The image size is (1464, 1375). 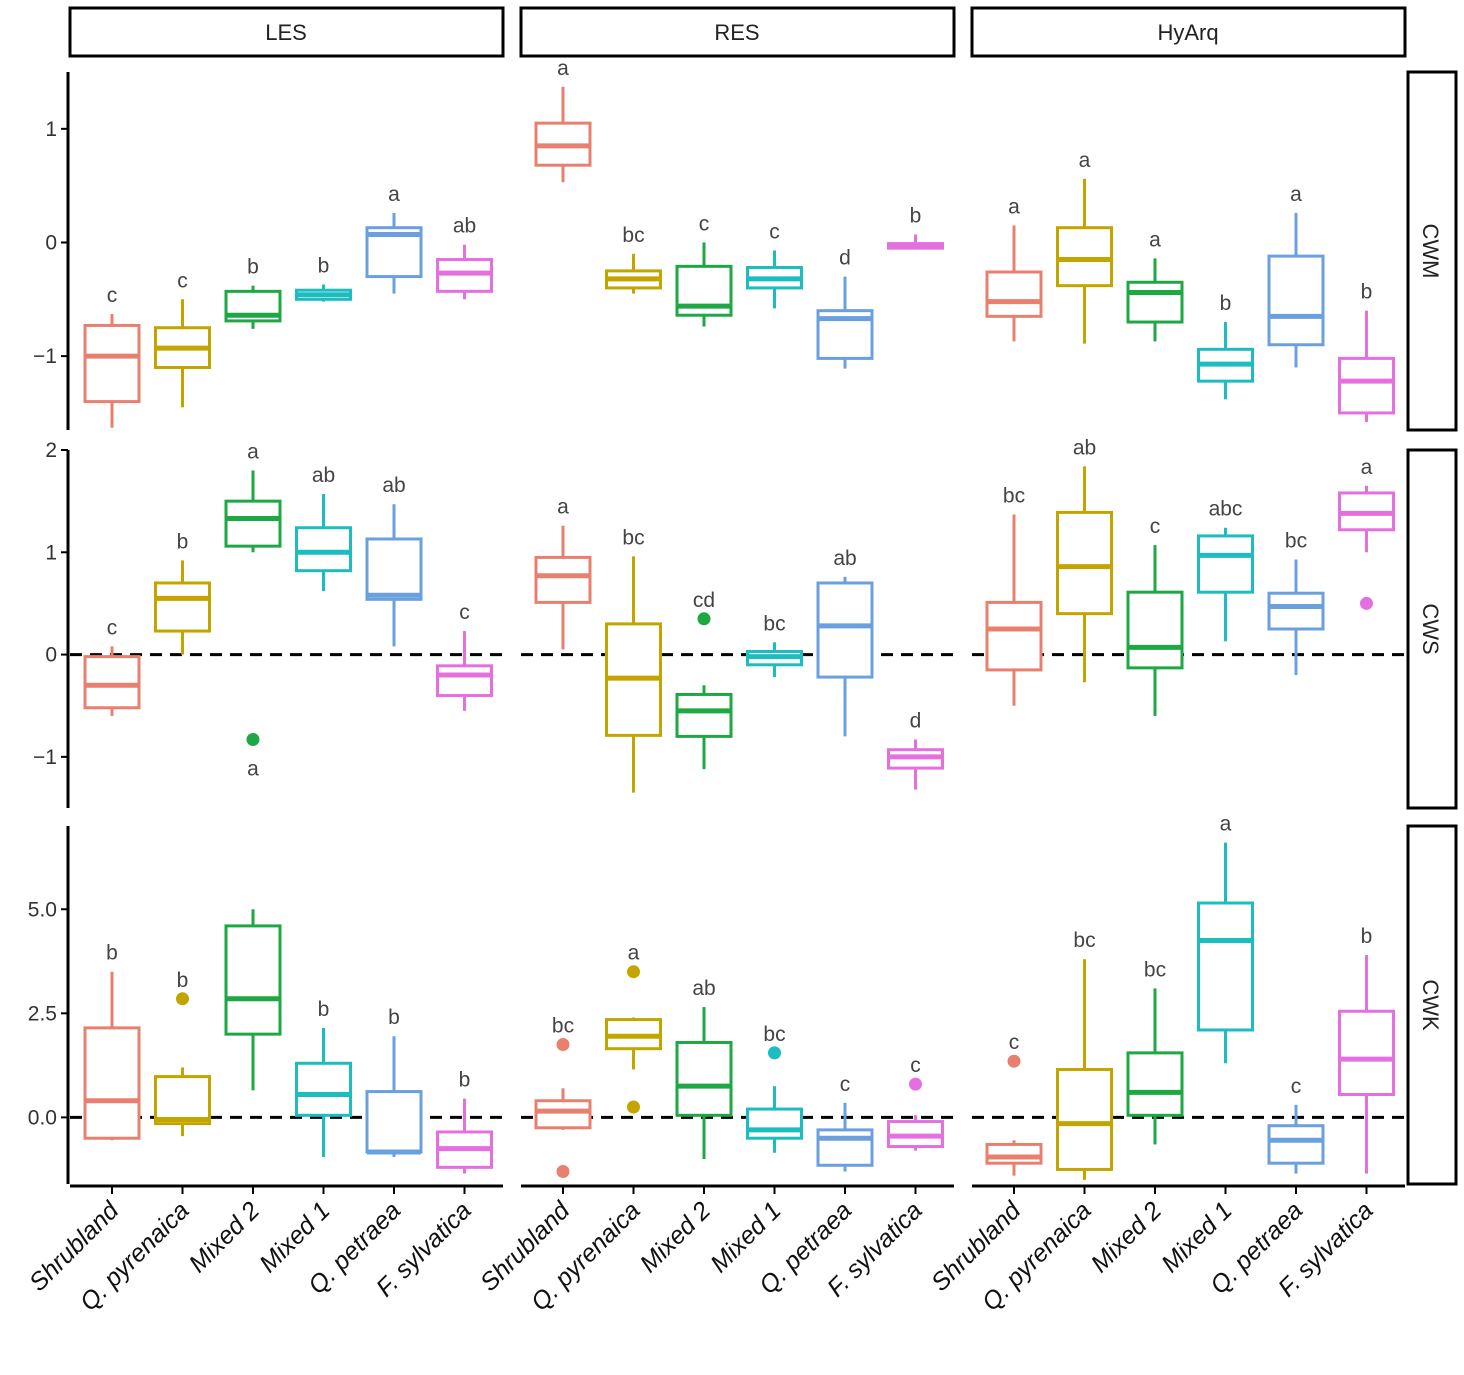 What do you see at coordinates (1296, 602) in the screenshot?
I see `box-cws-hyarq-q-petraea: bc` at bounding box center [1296, 602].